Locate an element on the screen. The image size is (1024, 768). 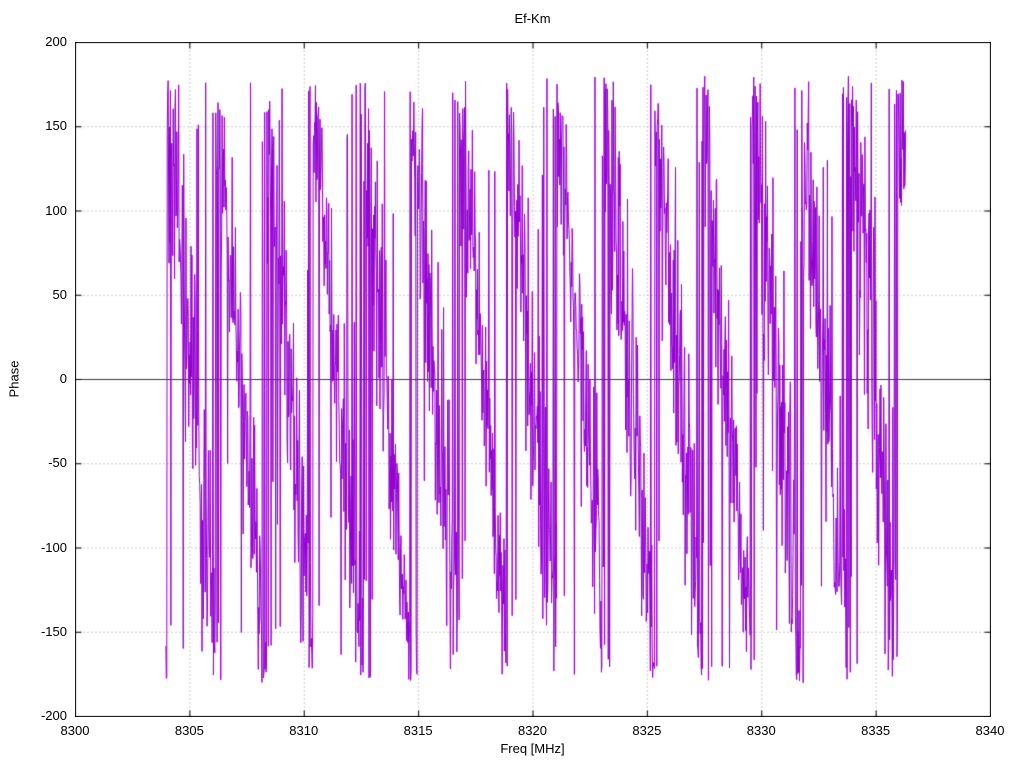
y-tick-label: -150 is located at coordinates (53, 631).